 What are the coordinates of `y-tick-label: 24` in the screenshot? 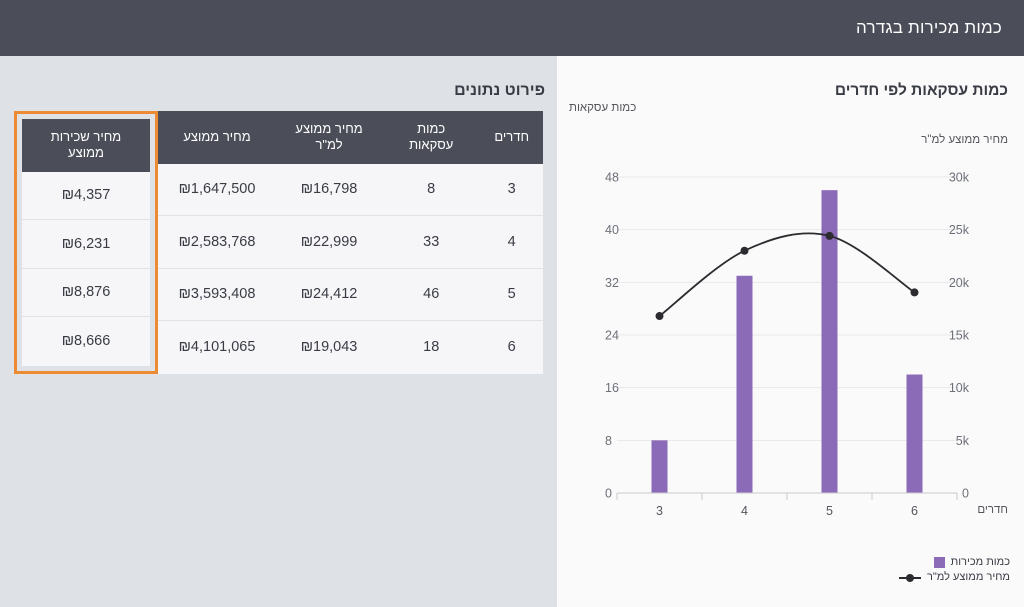 It's located at (612, 336).